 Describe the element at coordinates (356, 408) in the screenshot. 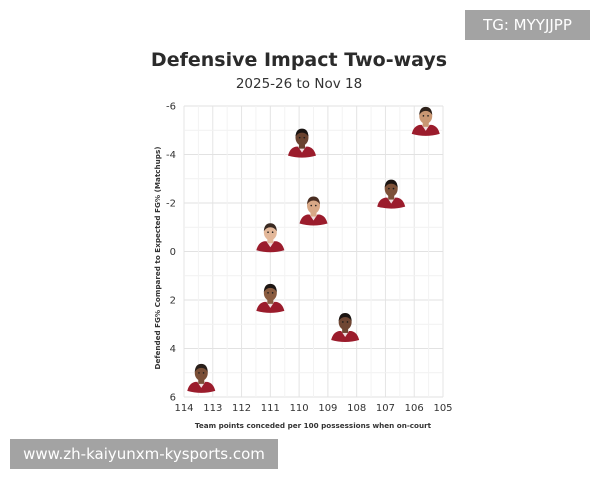

I see `x-tick-label: 108` at that location.